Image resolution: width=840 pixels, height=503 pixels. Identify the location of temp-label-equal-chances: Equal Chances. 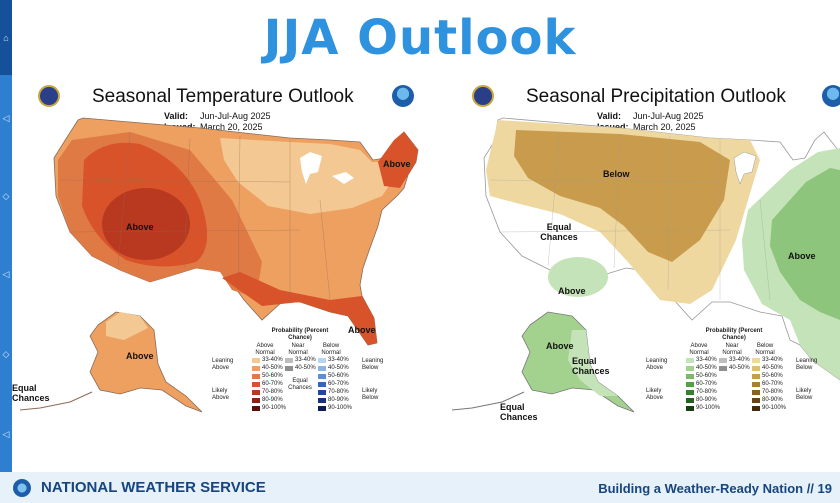
(31, 393).